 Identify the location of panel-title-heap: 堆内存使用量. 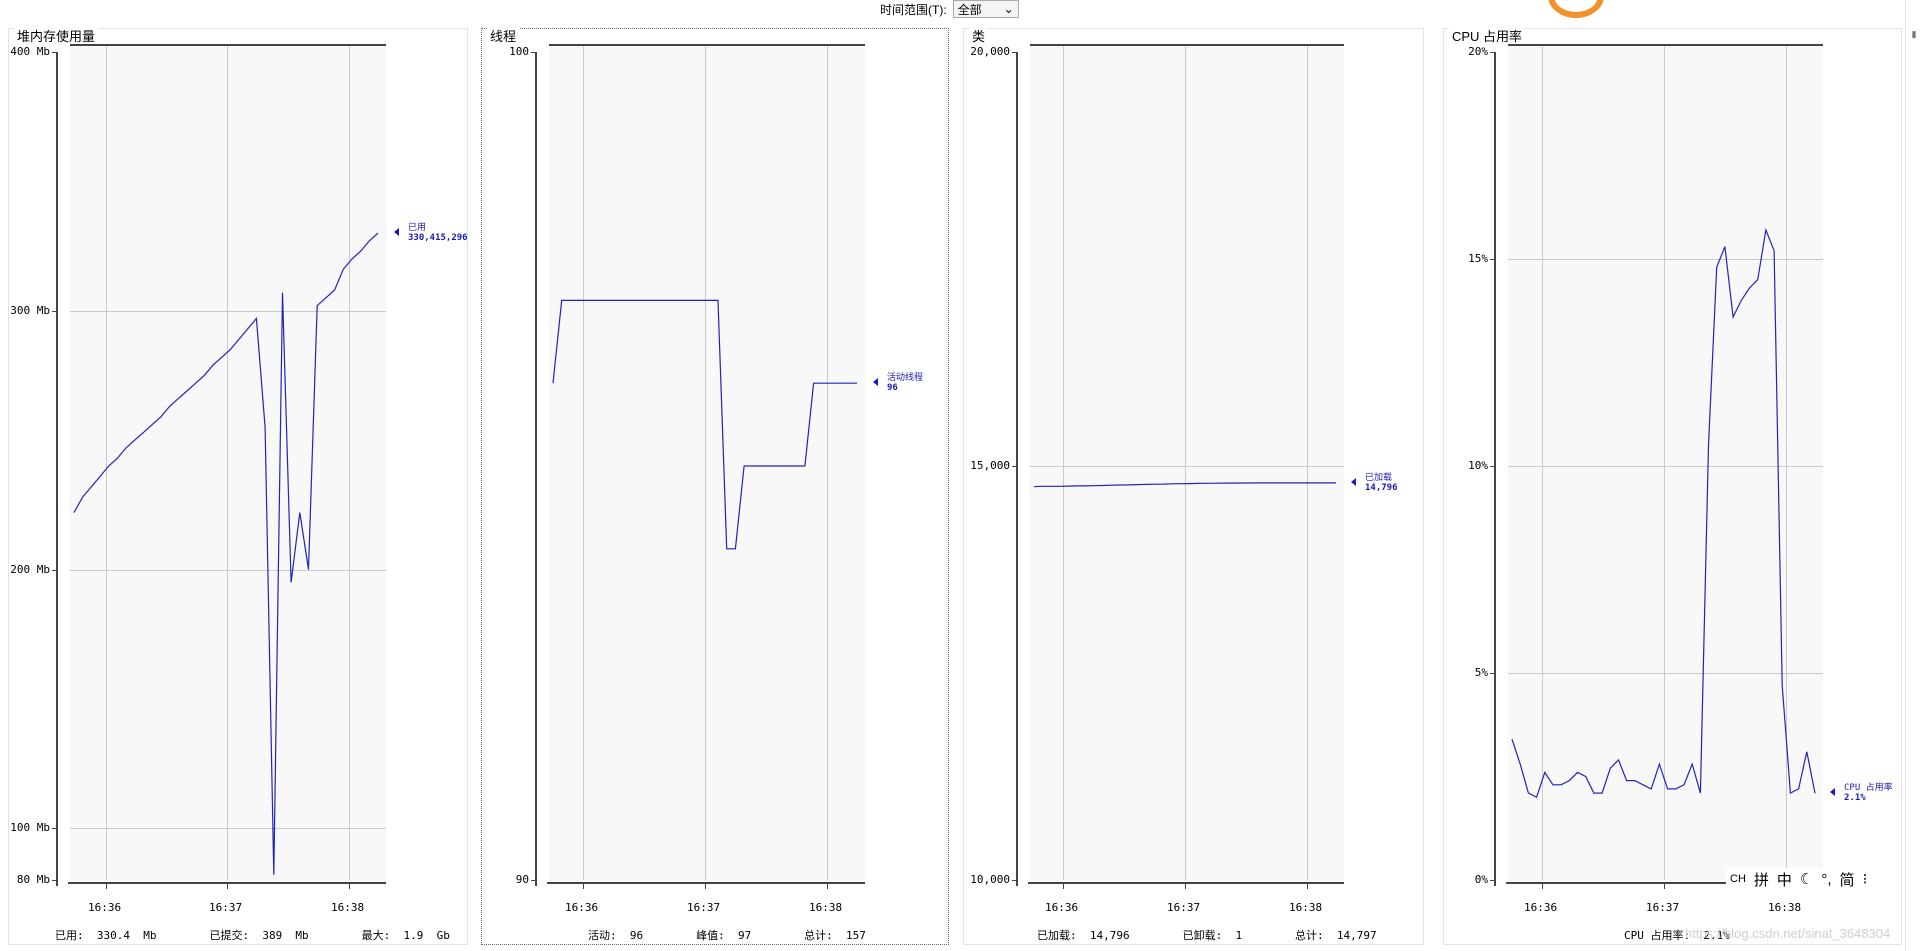
(56, 35).